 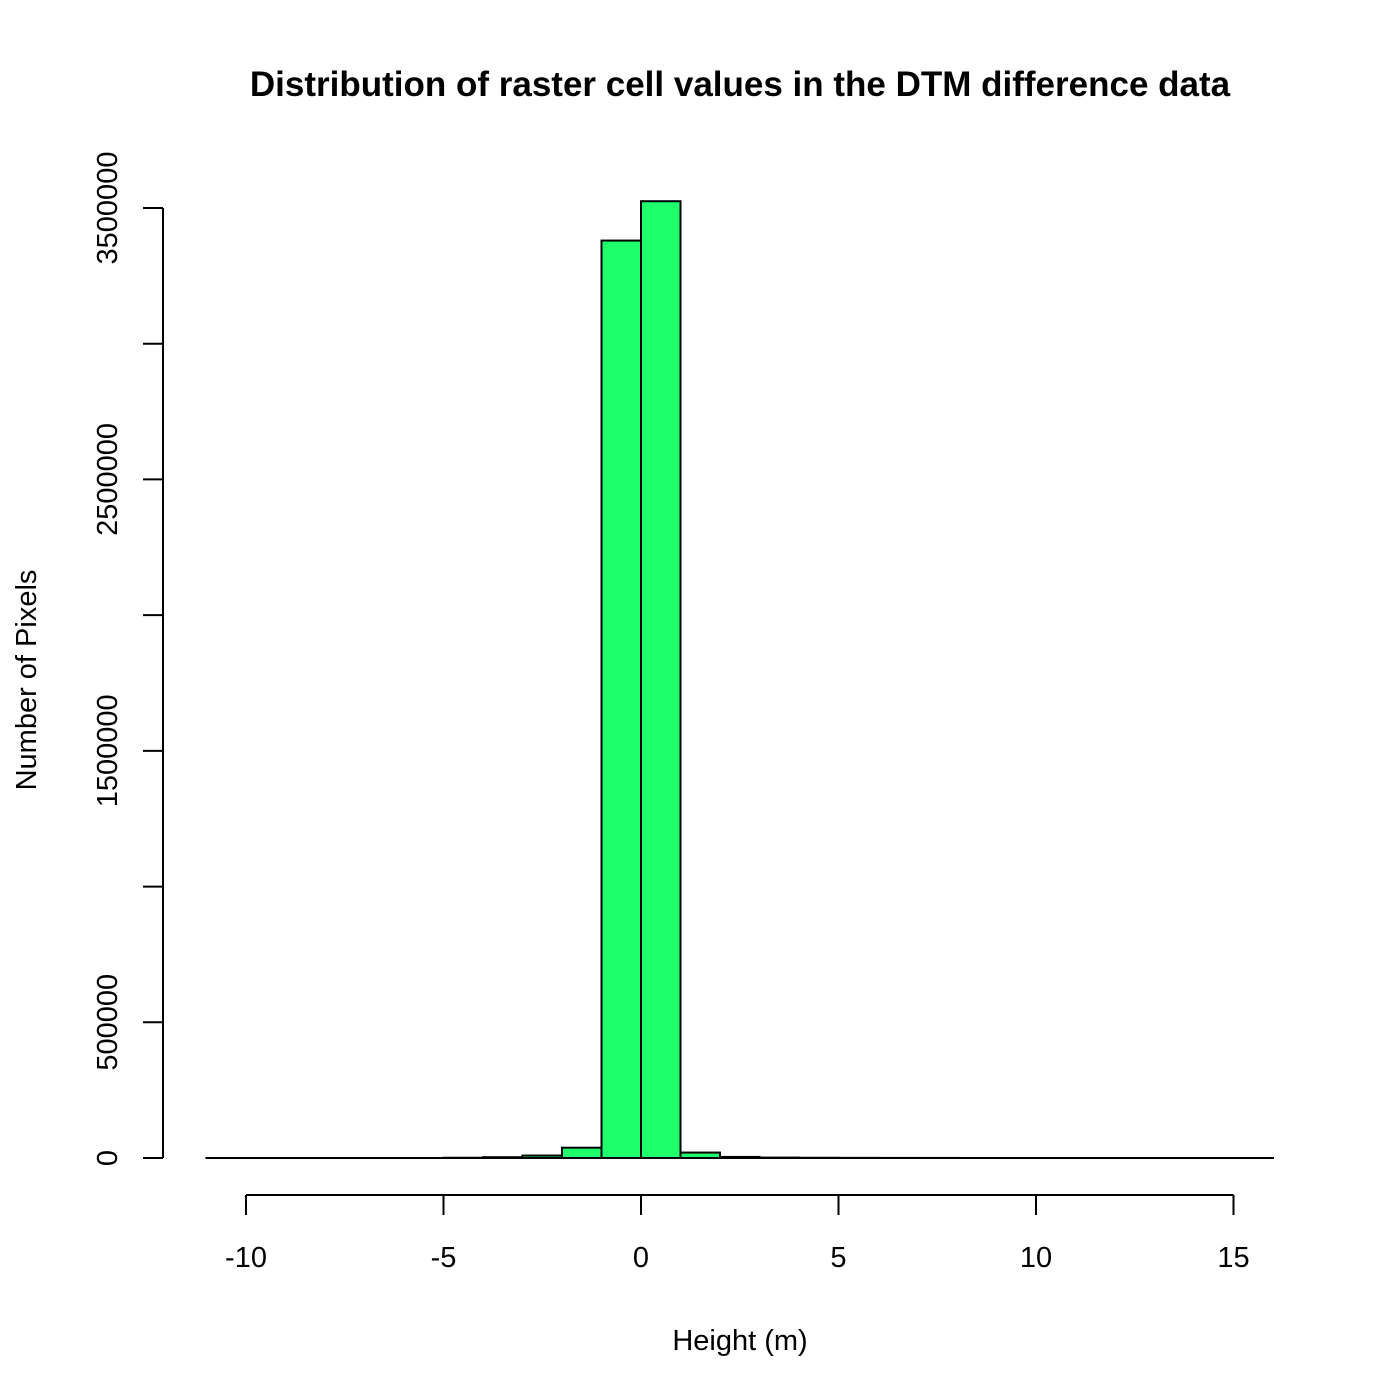 What do you see at coordinates (1036, 1258) in the screenshot?
I see `x-tick-label: 10` at bounding box center [1036, 1258].